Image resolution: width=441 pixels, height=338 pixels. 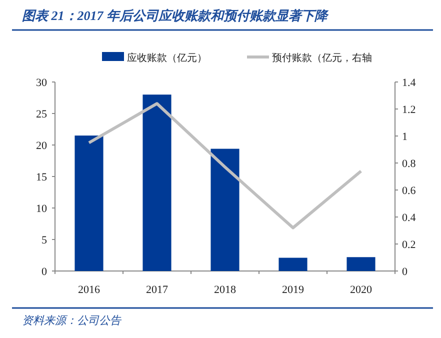 What do you see at coordinates (405, 272) in the screenshot?
I see `y2-tick-label: 0` at bounding box center [405, 272].